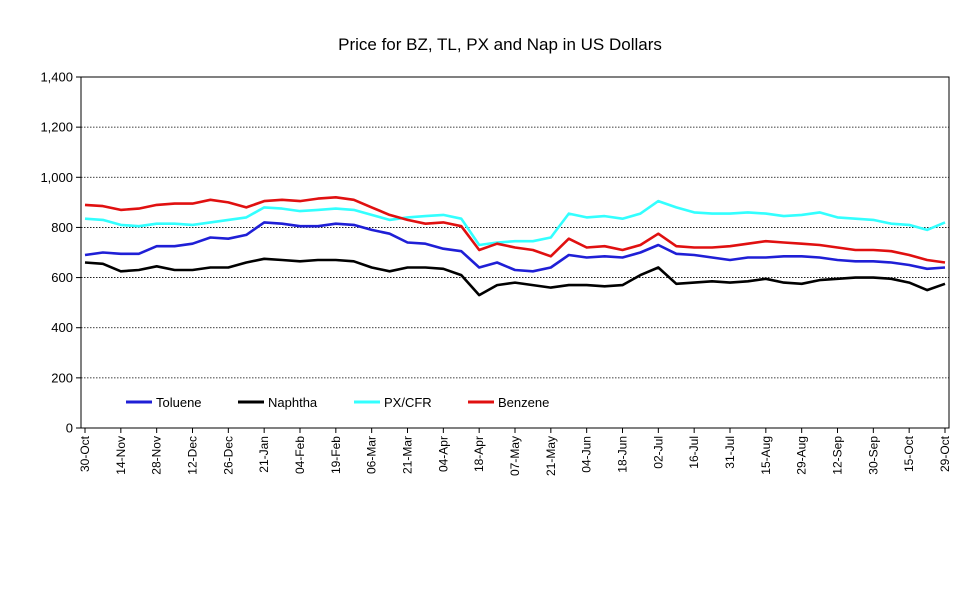 The image size is (967, 589). I want to click on x-tick-label: 29-Aug, so click(802, 455).